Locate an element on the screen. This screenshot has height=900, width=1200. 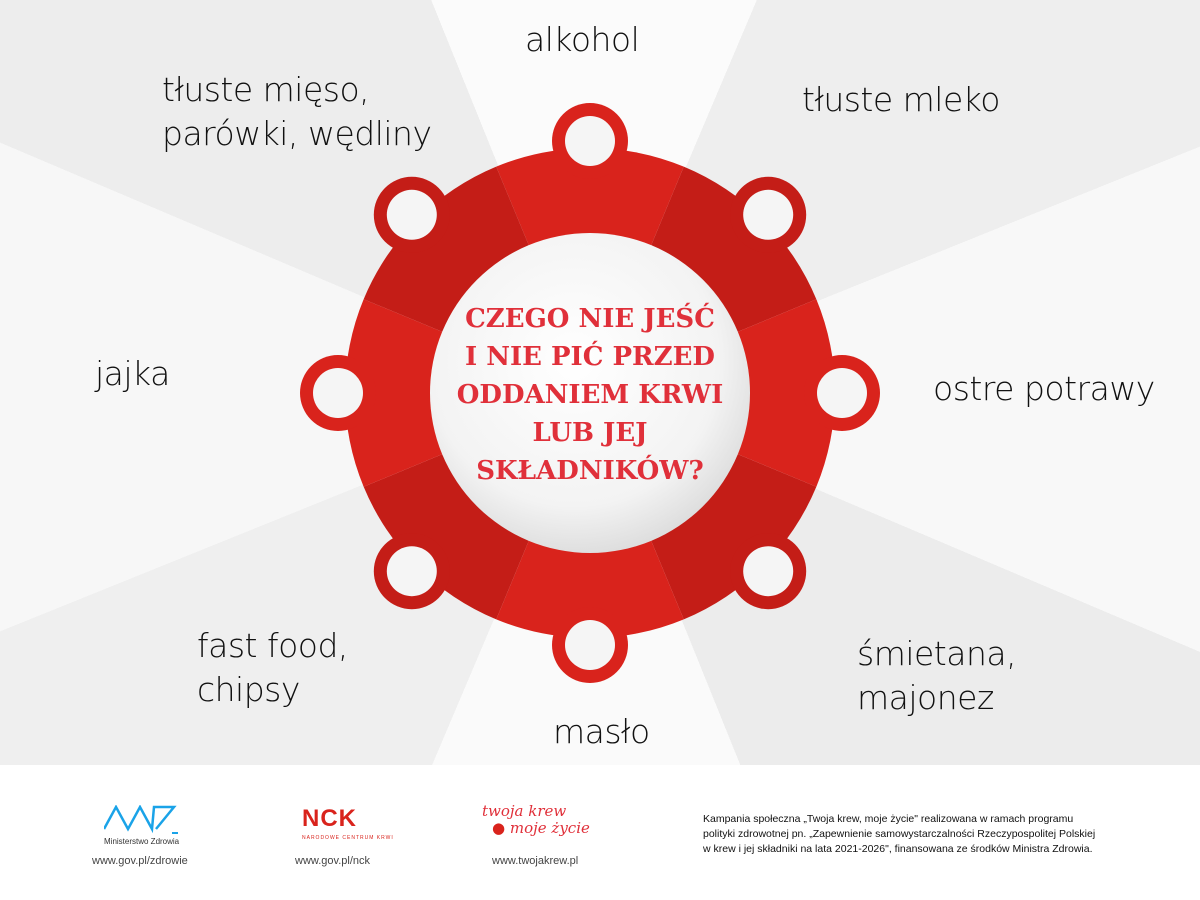
blood-drop-icon: ● is located at coordinates (499, 828).